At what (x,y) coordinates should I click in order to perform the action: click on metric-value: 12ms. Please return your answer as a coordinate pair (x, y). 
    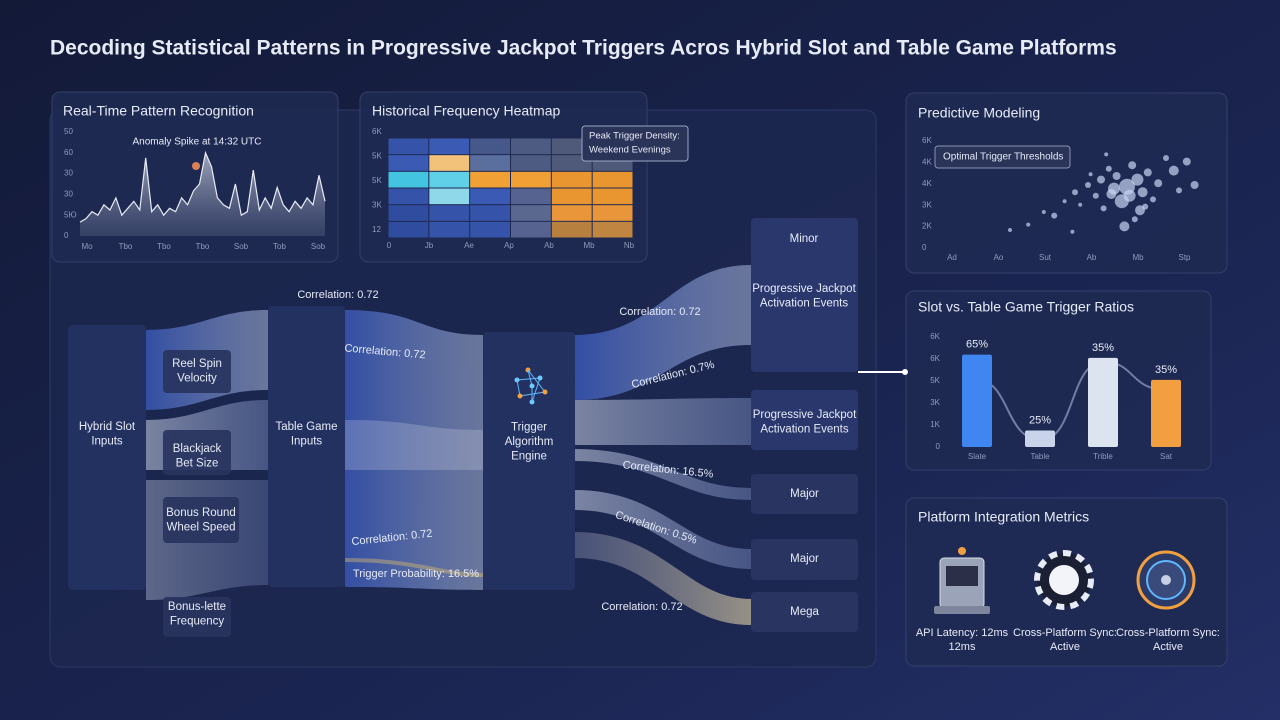
    Looking at the image, I should click on (962, 647).